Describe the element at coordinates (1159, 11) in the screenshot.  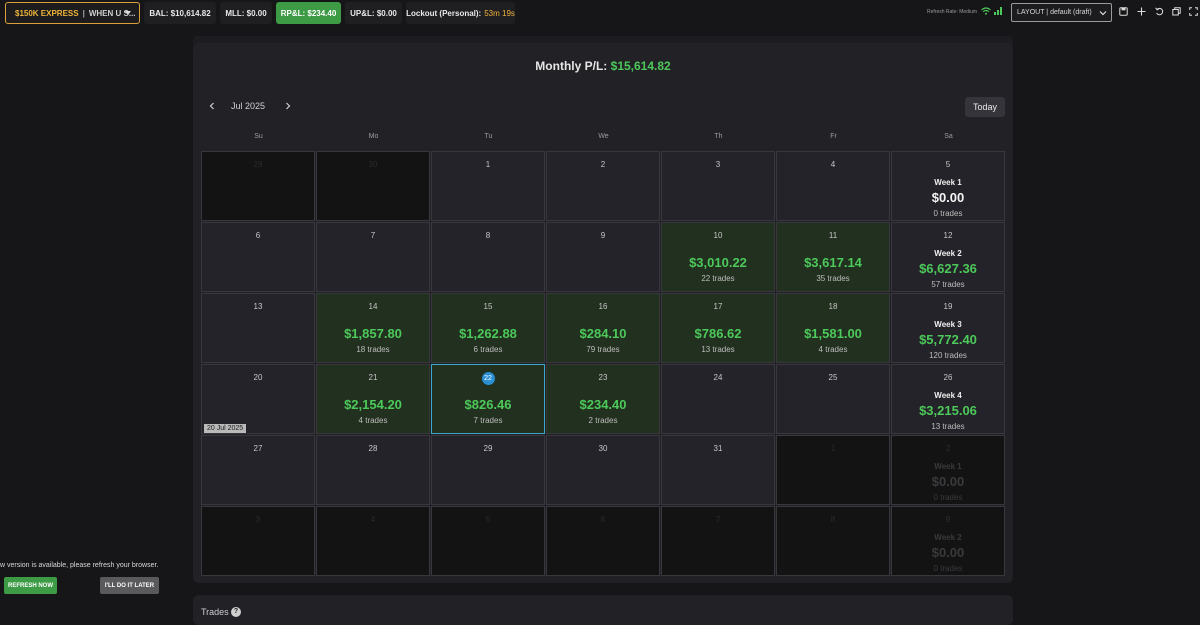
I see `undo-icon` at that location.